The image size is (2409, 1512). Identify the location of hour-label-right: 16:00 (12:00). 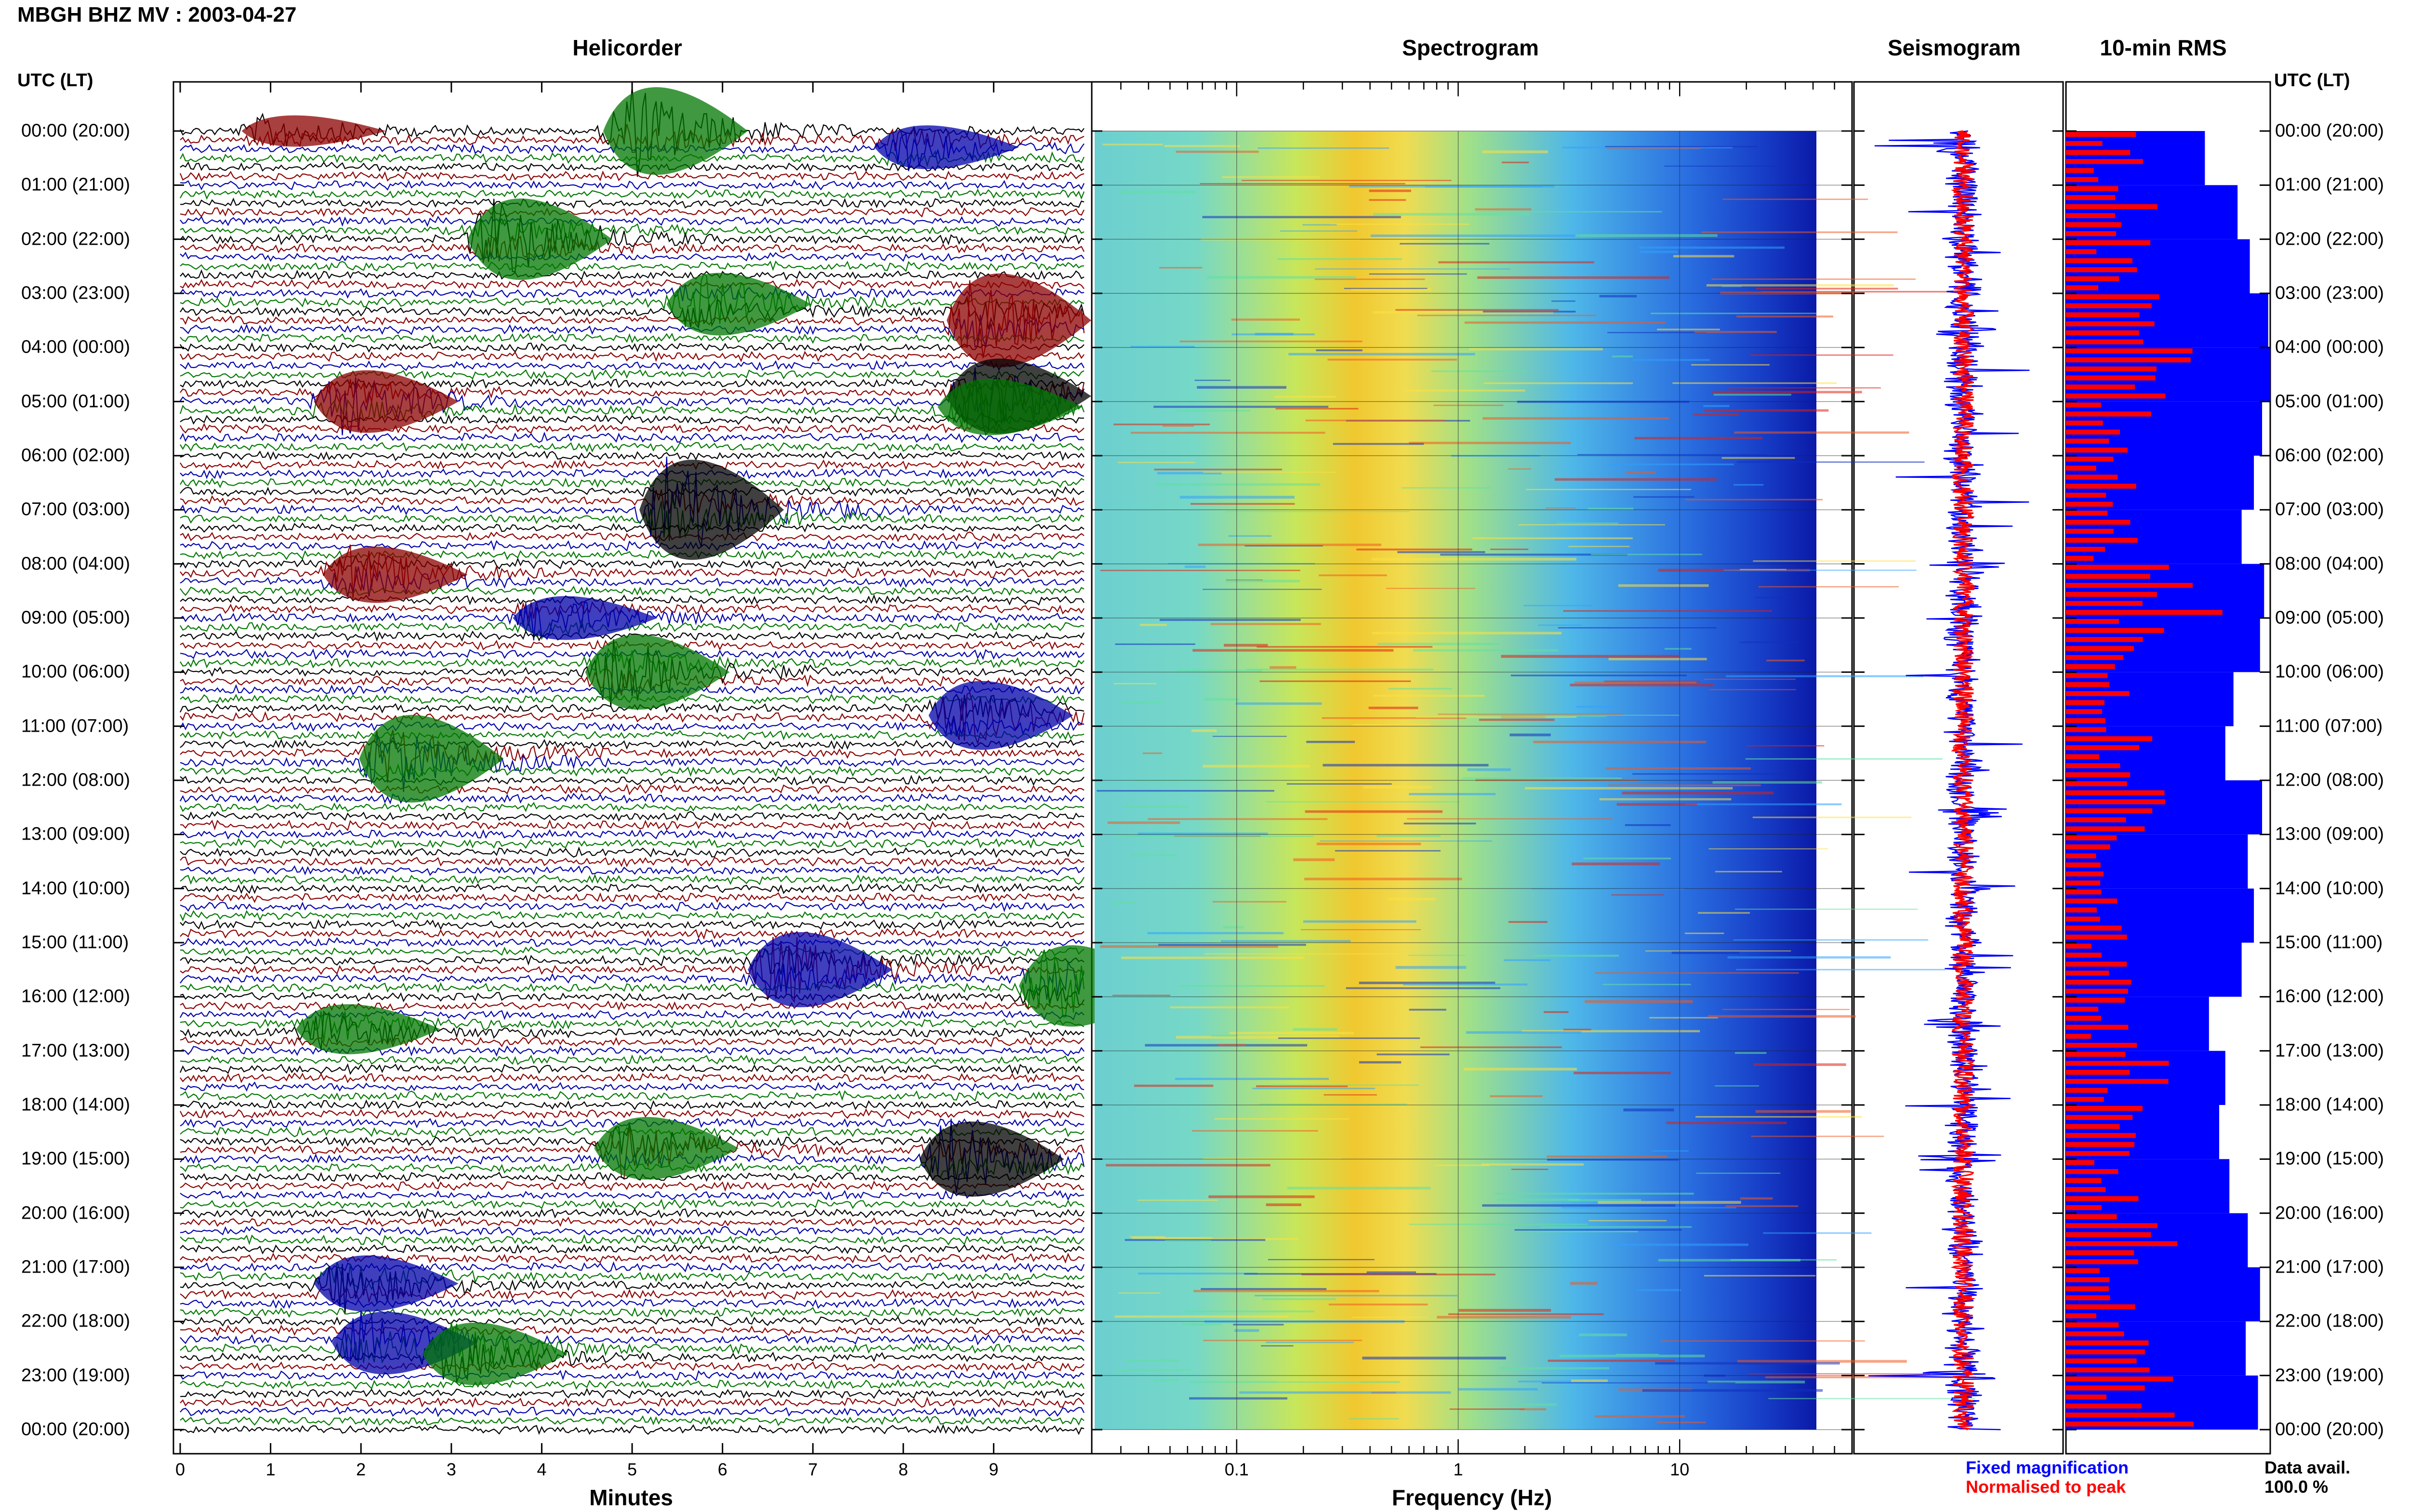
(2329, 996).